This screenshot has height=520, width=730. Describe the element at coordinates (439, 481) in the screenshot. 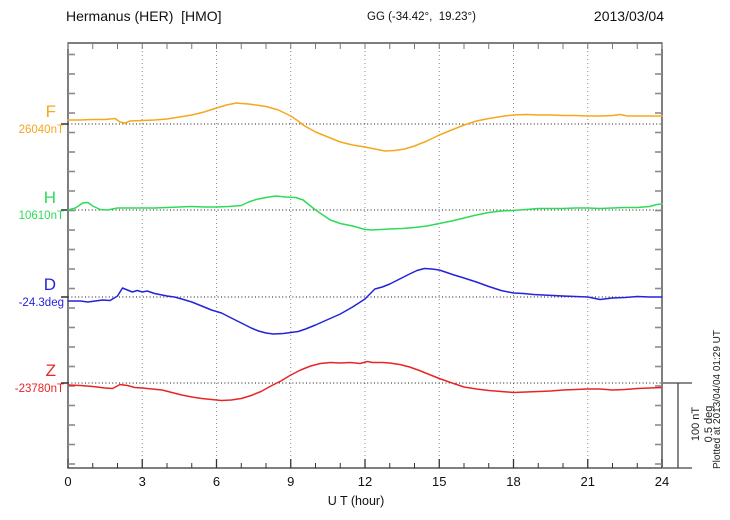

I see `x-tick-label: 15` at that location.